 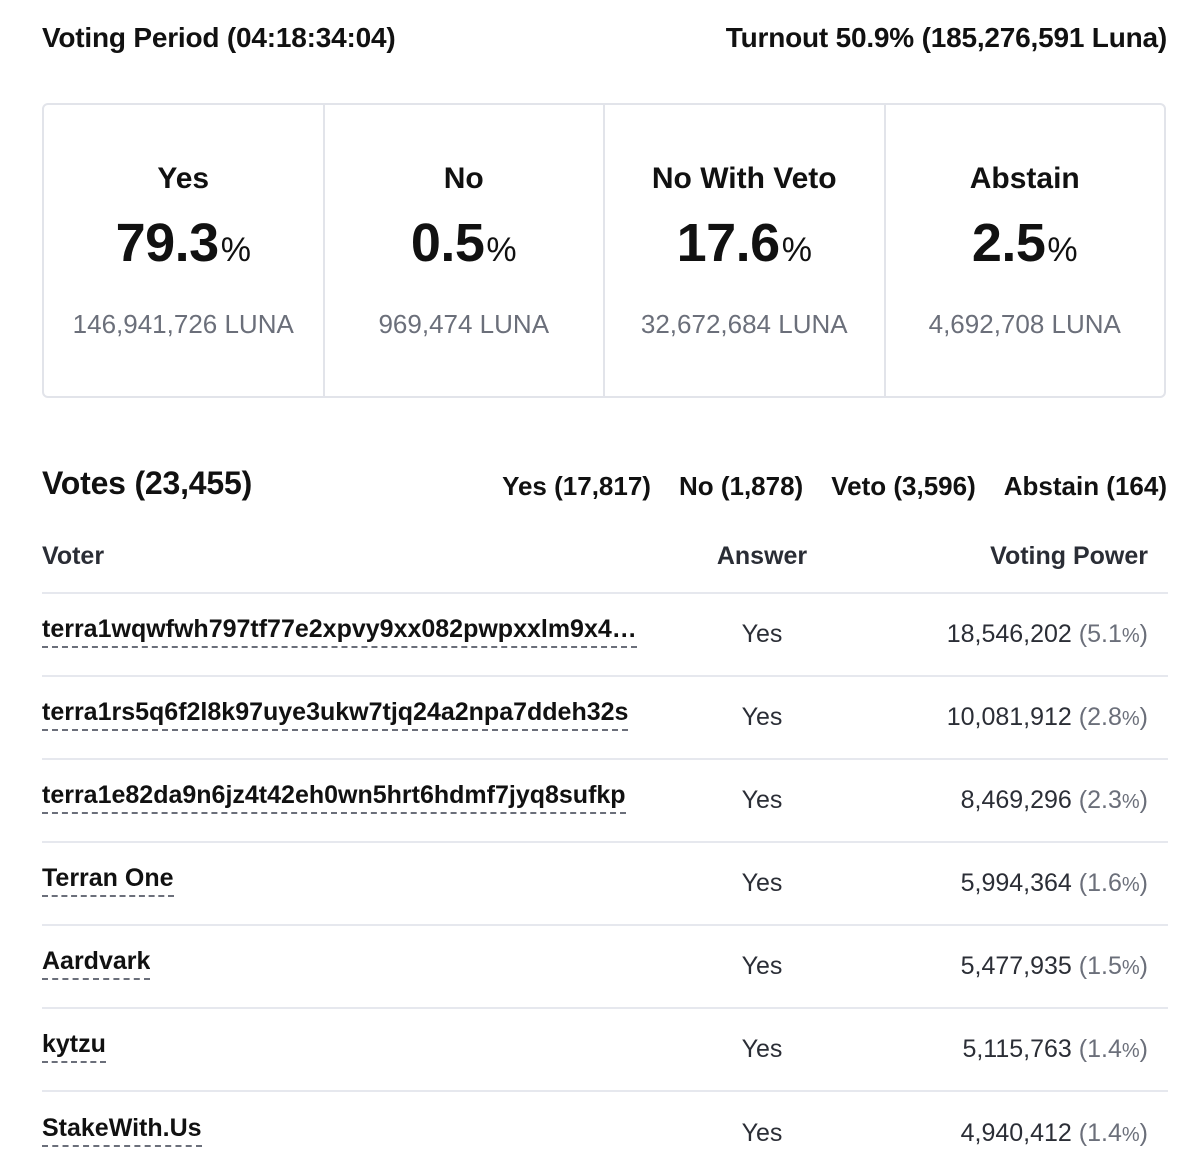 I want to click on table-row: StakeWith.Us Yes 4,940,412 (1.4%), so click(x=605, y=1133).